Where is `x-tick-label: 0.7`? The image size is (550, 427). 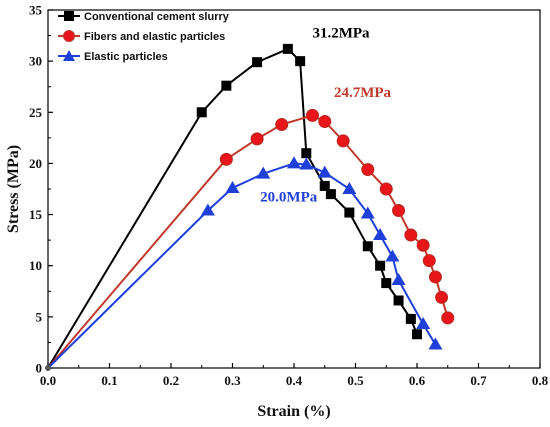
x-tick-label: 0.7 is located at coordinates (478, 380).